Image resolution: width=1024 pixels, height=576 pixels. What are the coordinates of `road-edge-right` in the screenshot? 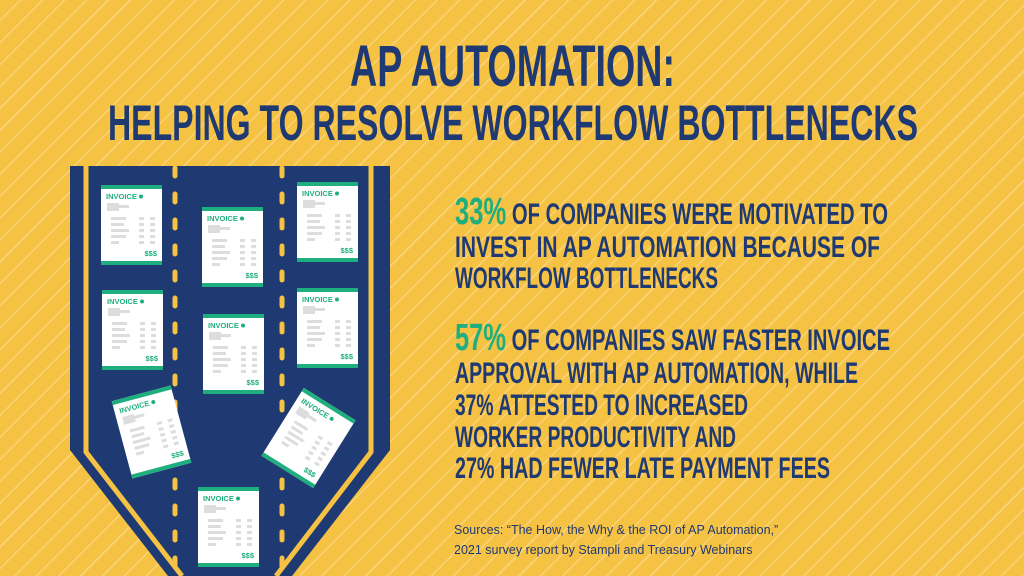 It's located at (324, 371).